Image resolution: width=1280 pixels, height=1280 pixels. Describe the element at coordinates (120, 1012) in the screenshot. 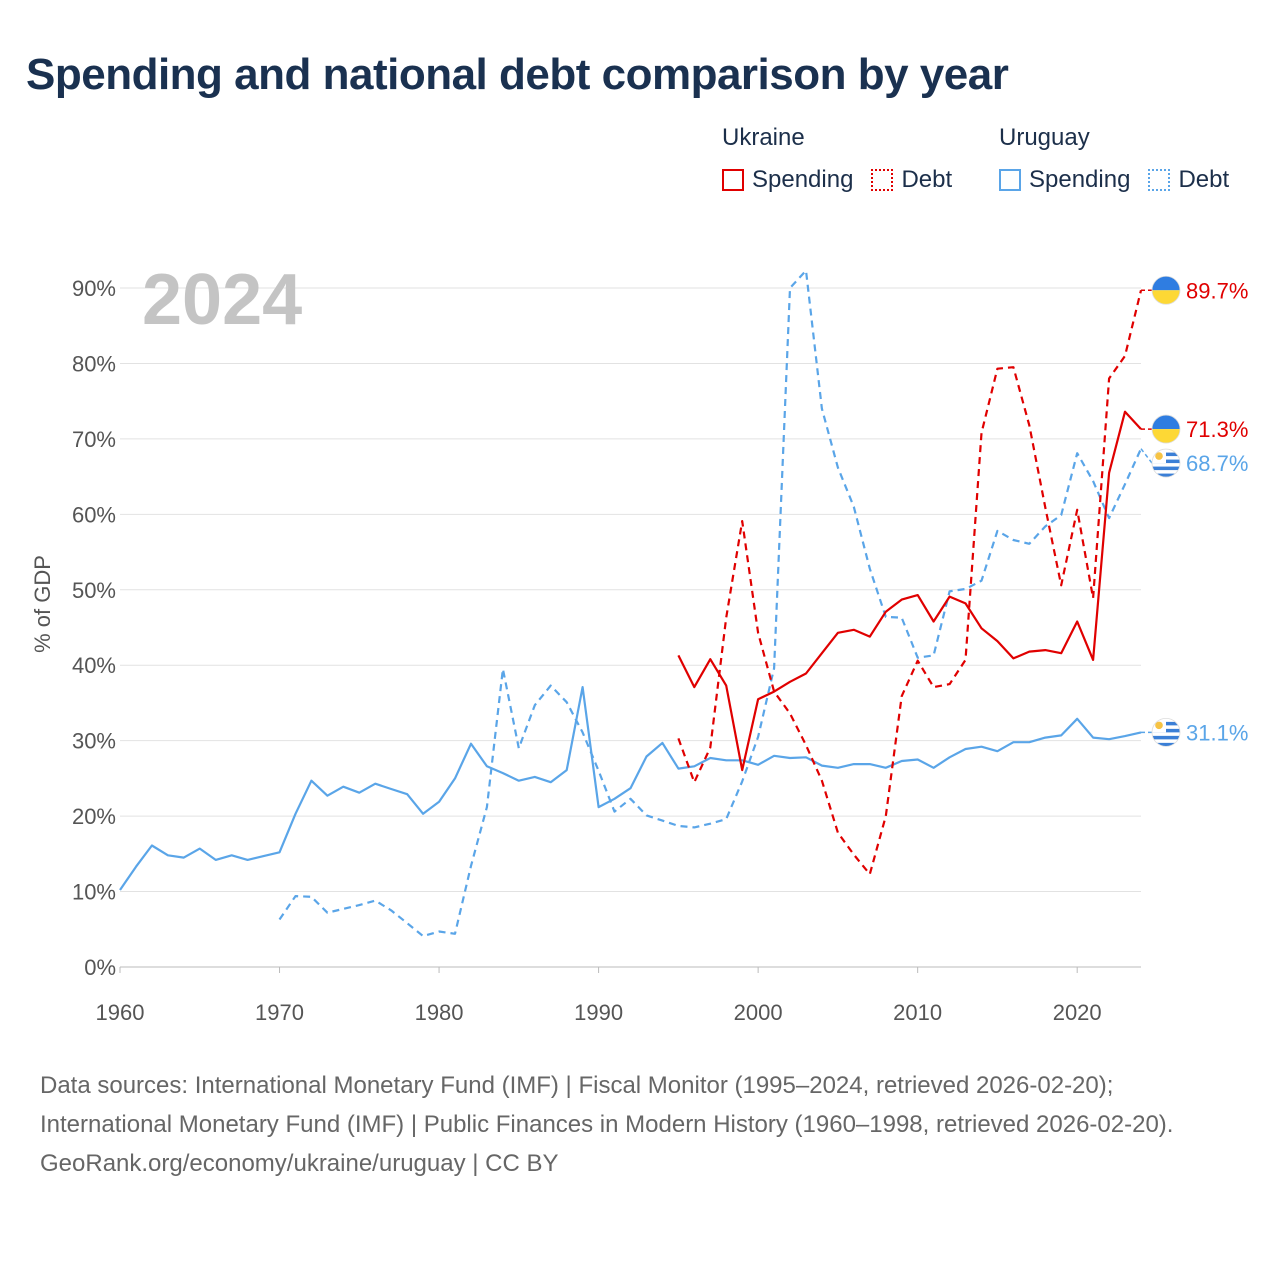

I see `x-tick-label: 1960` at that location.